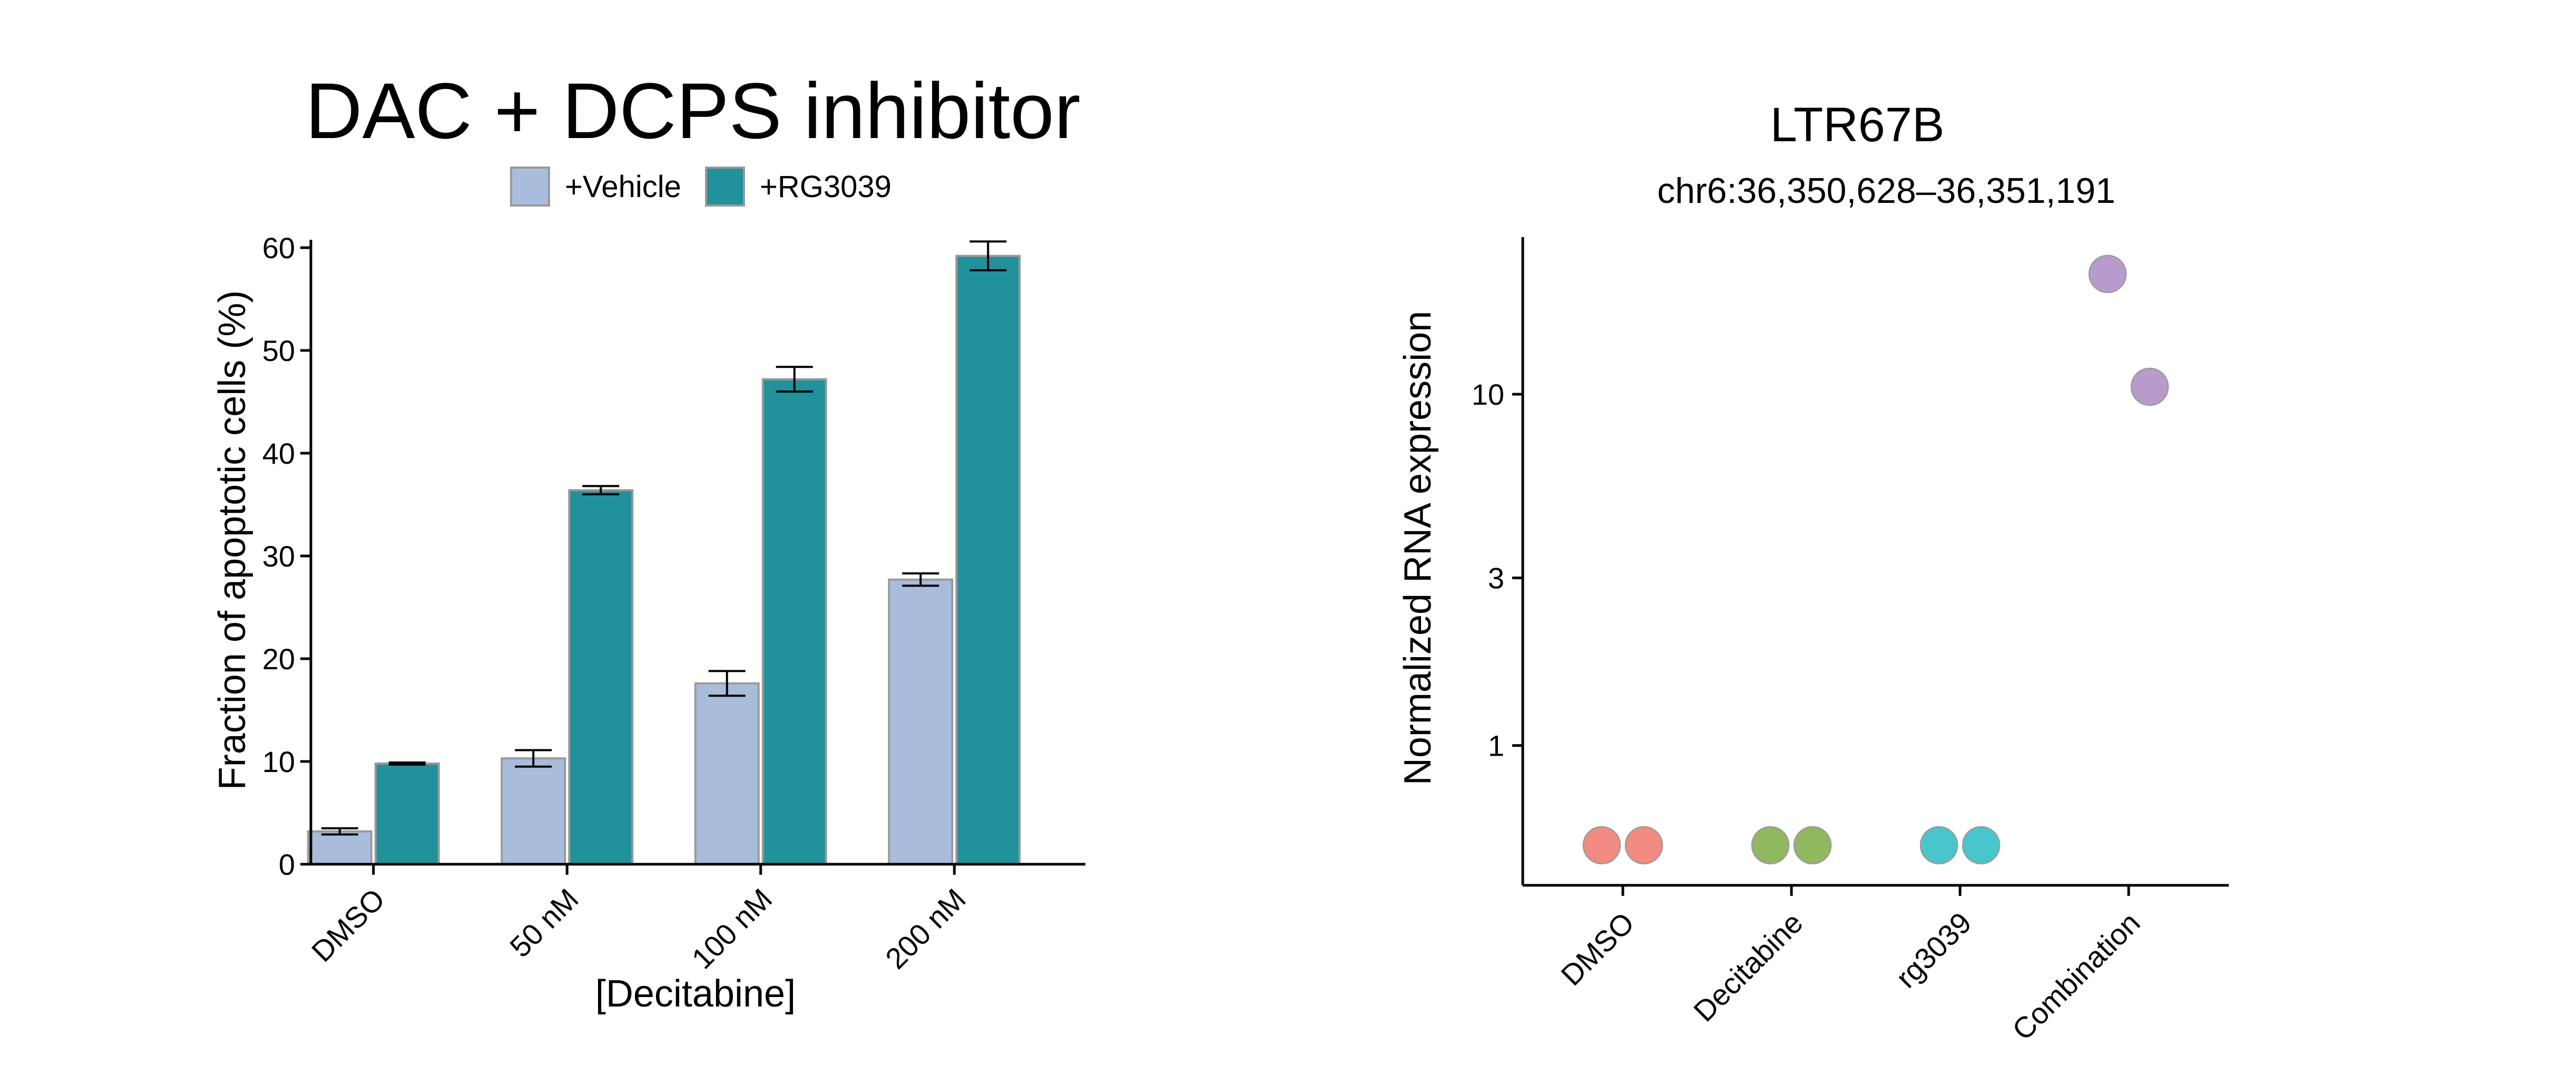 The height and width of the screenshot is (1065, 2576). Describe the element at coordinates (278, 453) in the screenshot. I see `bar-chart-y-tick-label: 40` at that location.